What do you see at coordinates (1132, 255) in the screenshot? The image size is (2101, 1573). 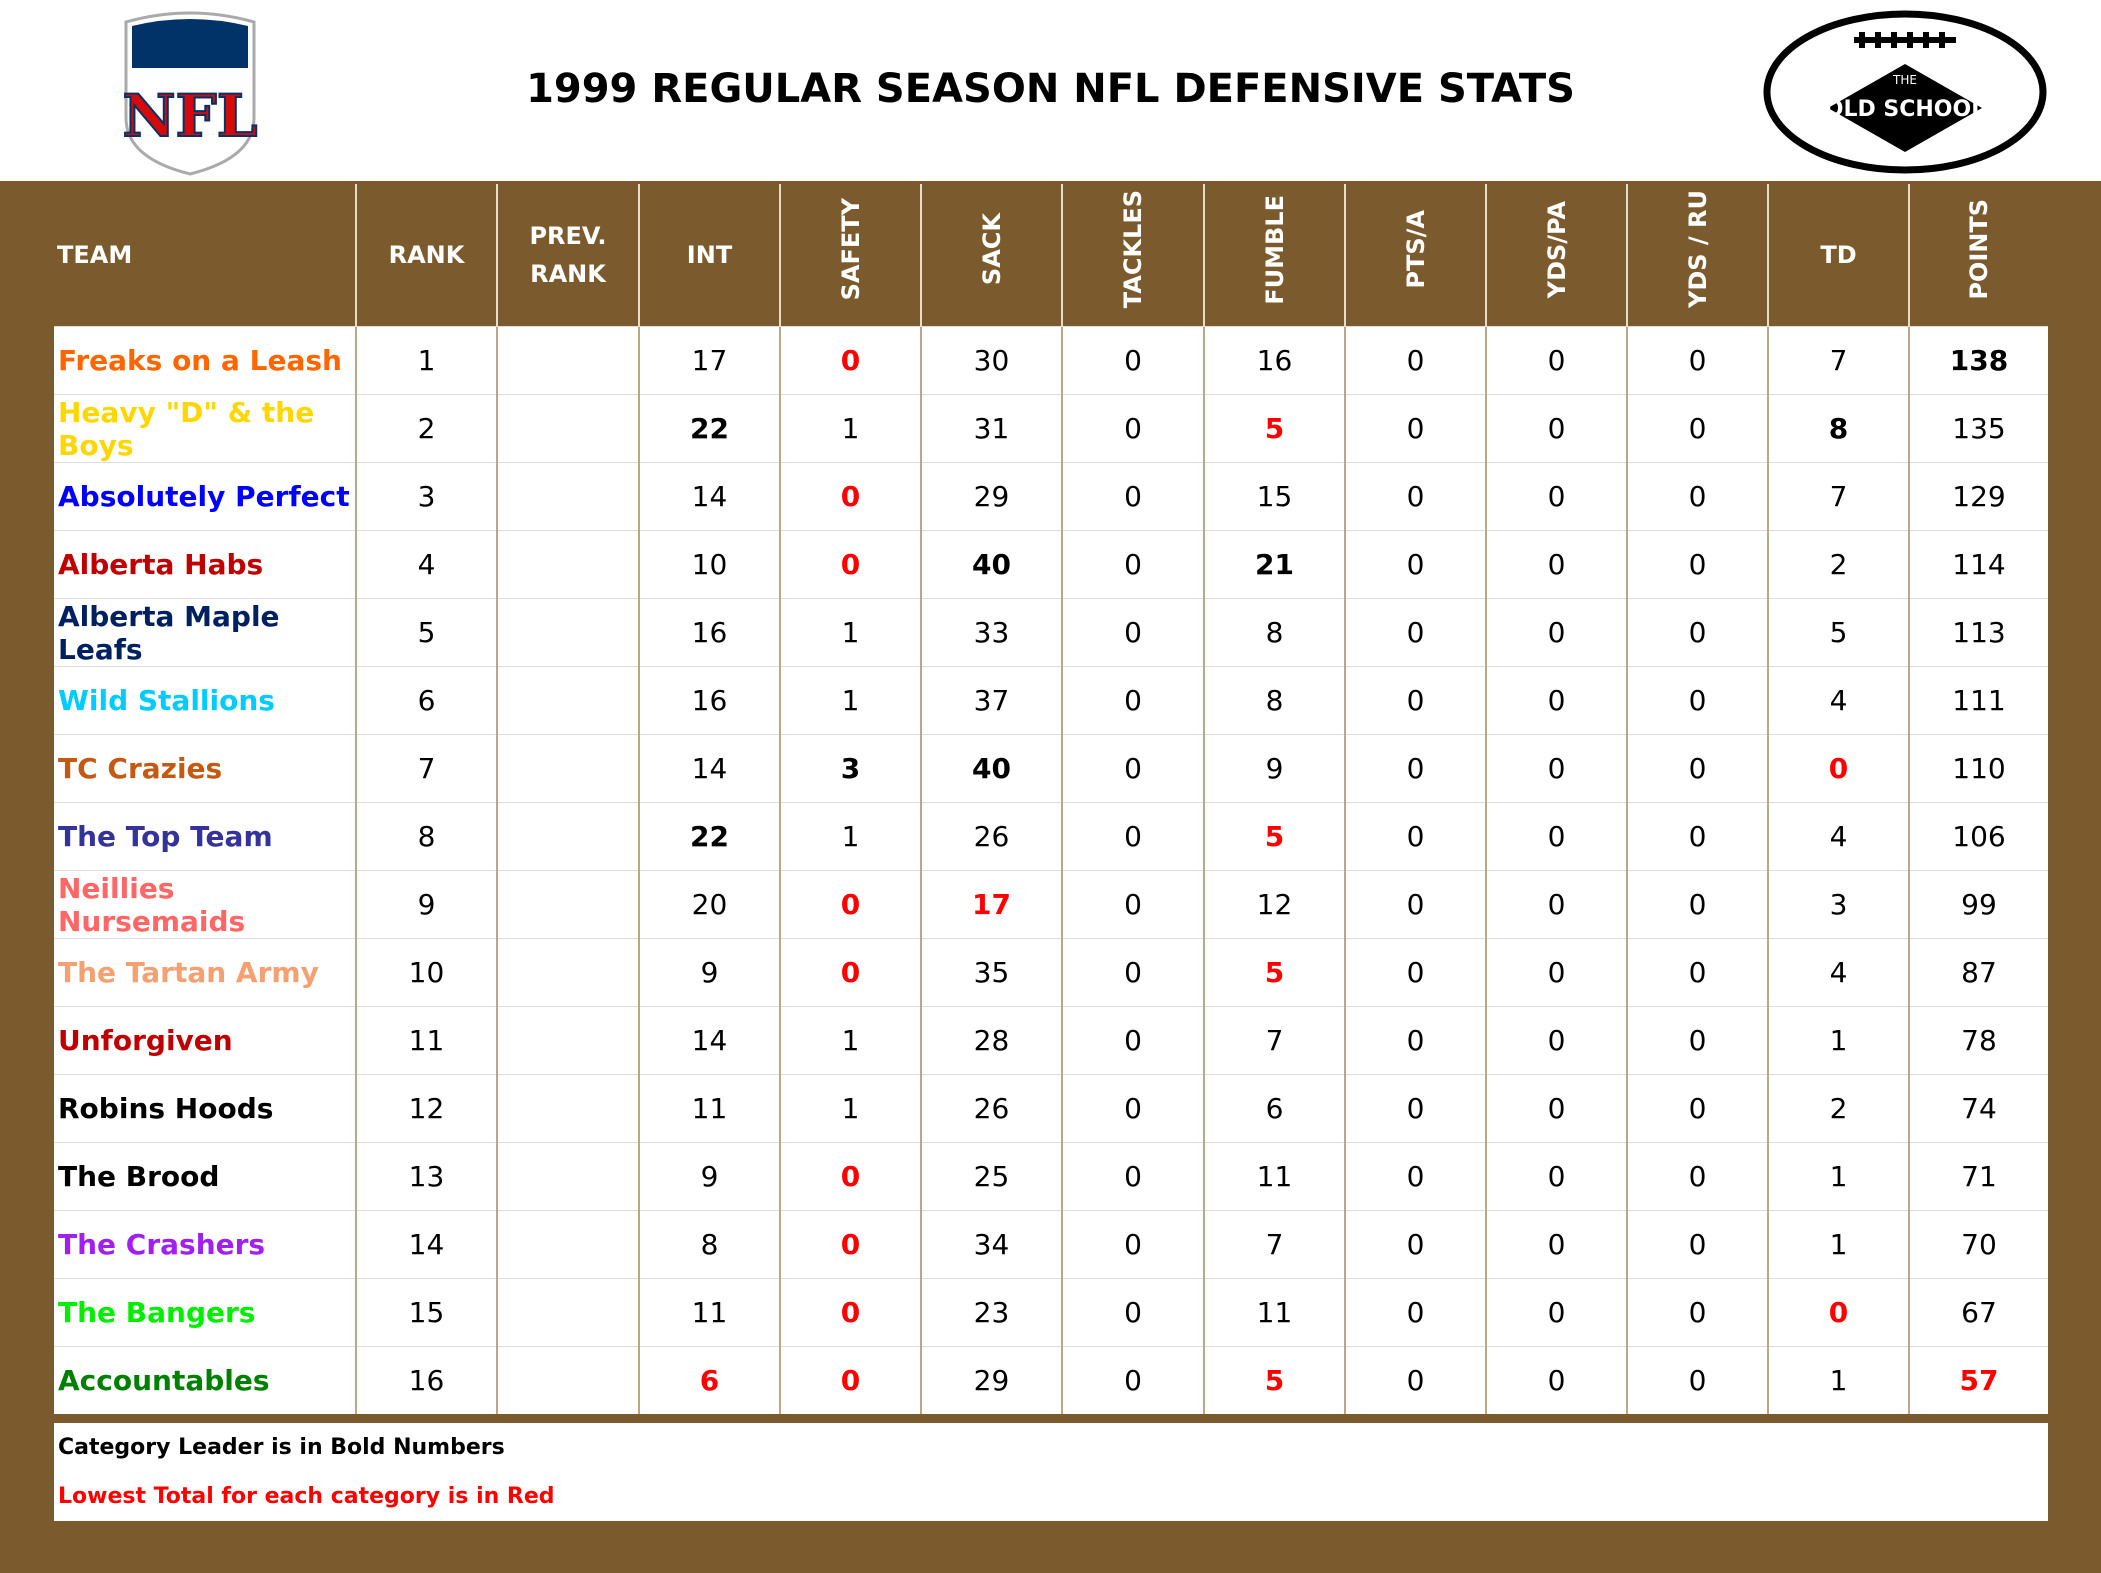 I see `column-header: TACKLES` at bounding box center [1132, 255].